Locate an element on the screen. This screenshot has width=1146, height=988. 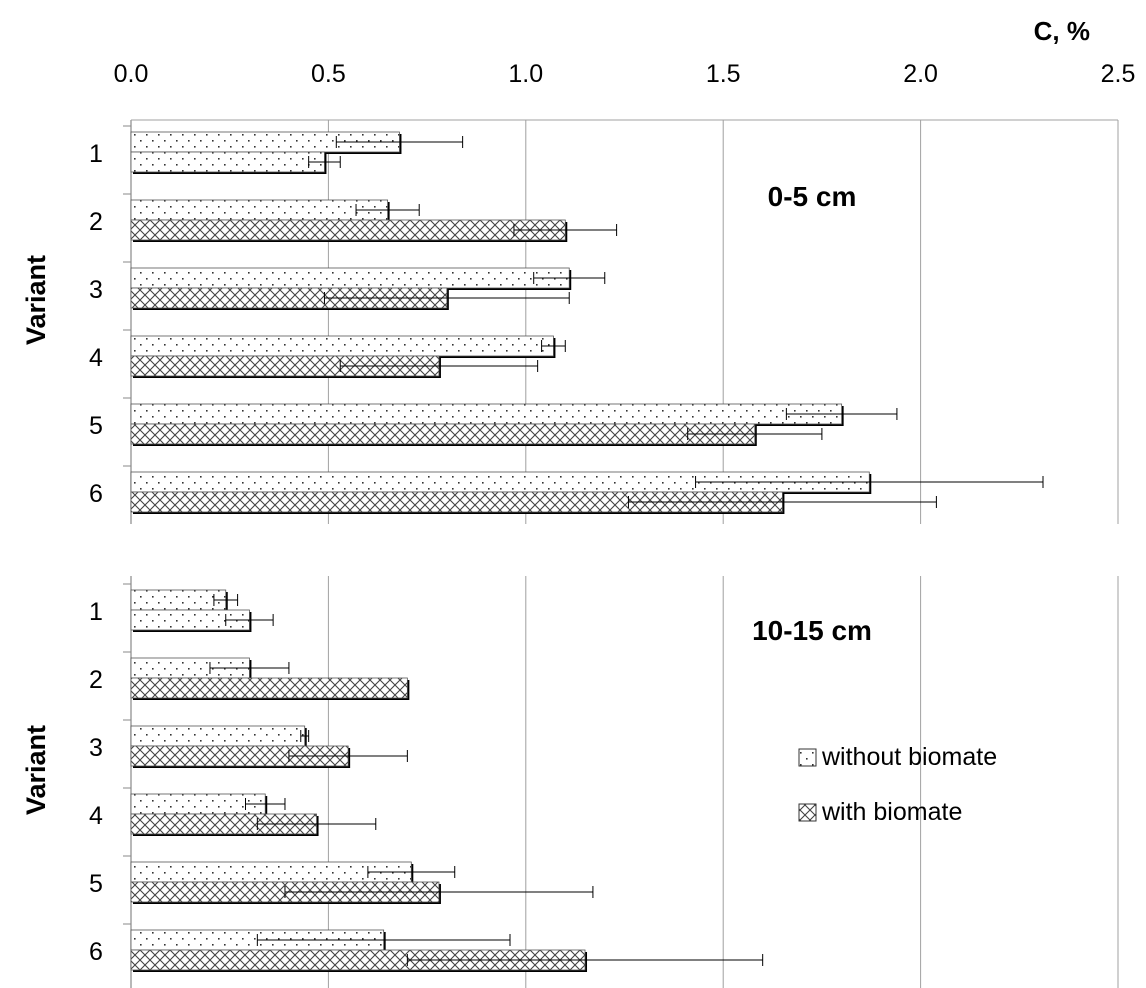
x-tick-label: 1.5 is located at coordinates (723, 74).